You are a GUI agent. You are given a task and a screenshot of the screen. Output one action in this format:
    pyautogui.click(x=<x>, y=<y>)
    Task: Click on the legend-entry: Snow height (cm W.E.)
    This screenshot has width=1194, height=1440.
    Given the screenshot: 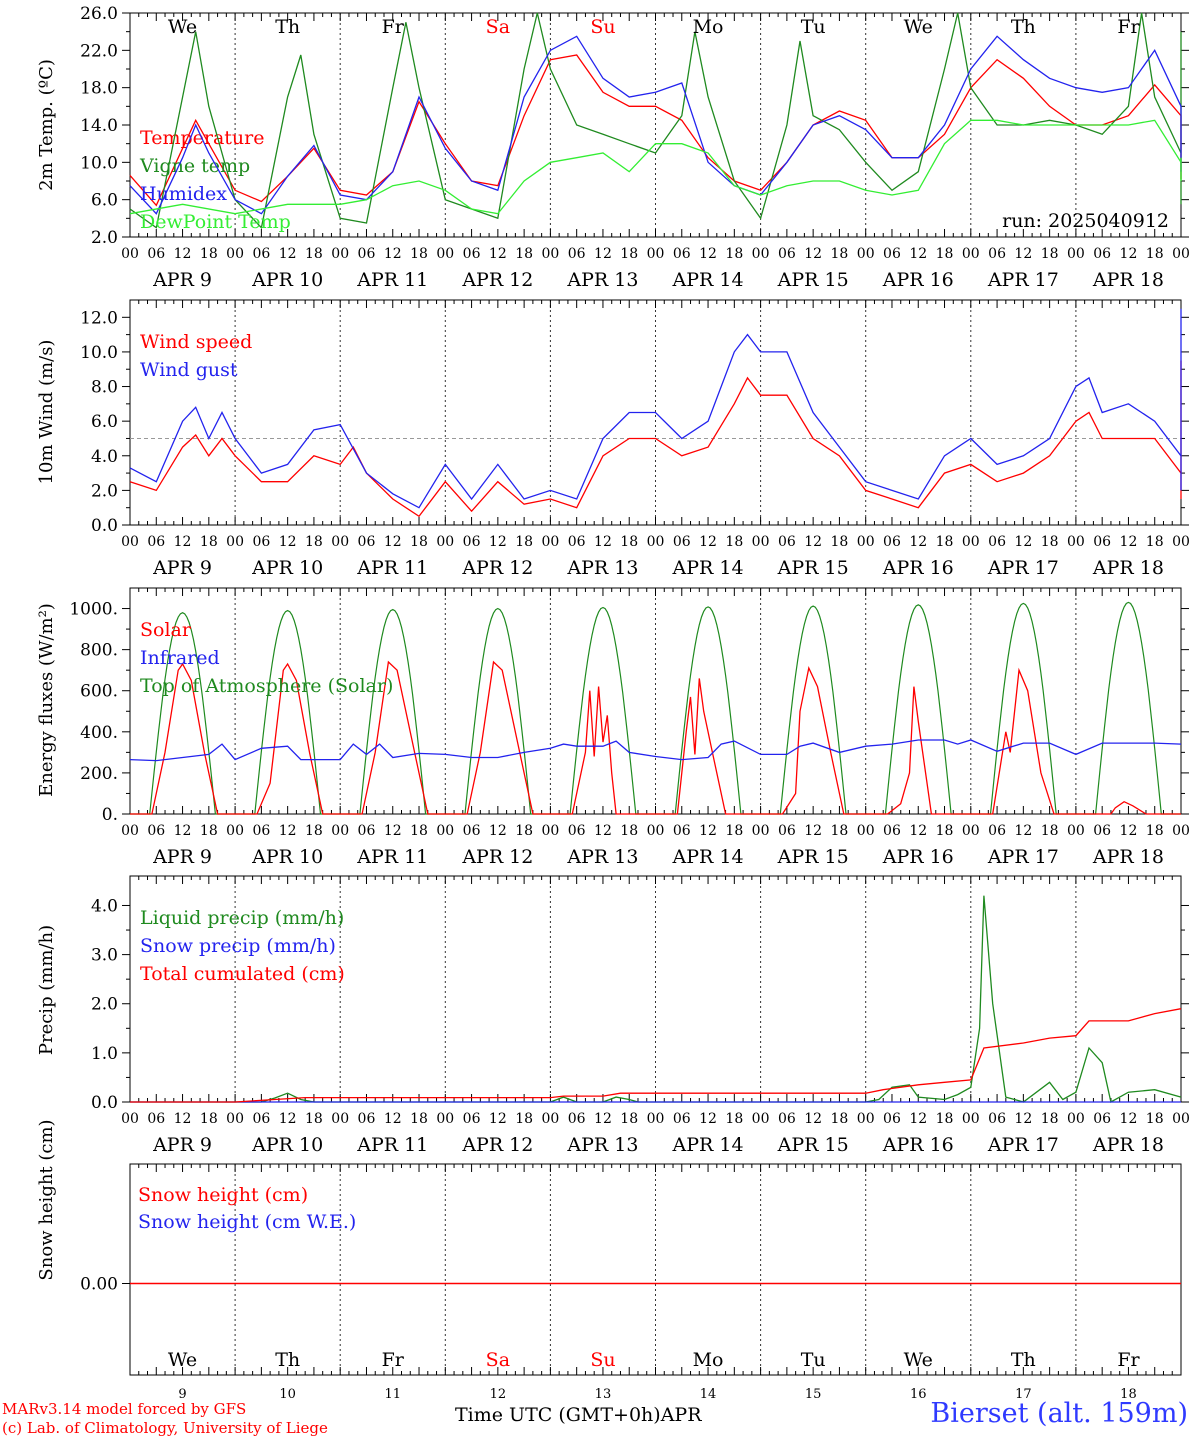 What is the action you would take?
    pyautogui.click(x=247, y=1222)
    